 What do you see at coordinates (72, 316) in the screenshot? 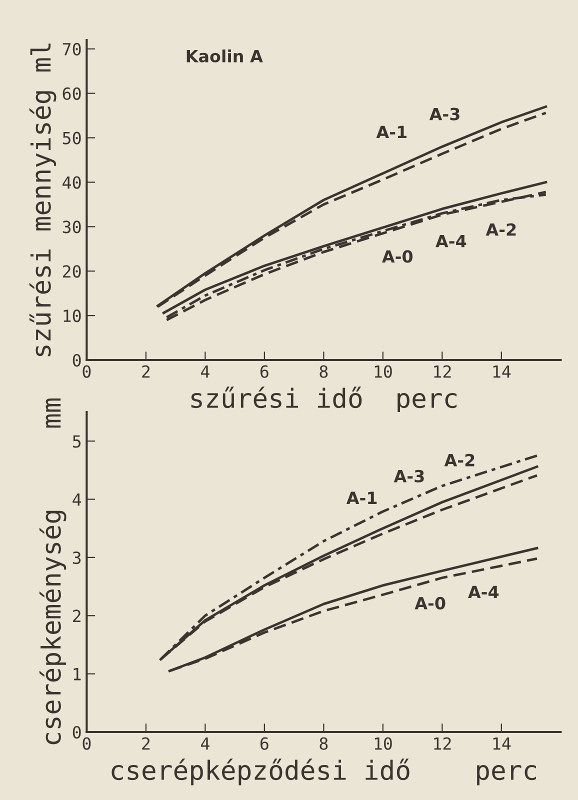
I see `y-tick-label: 10` at bounding box center [72, 316].